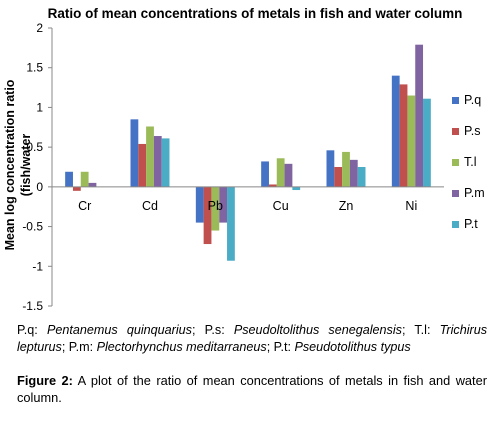 The image size is (502, 426). I want to click on legend: P.q P.s T.l P.m P.t, so click(468, 162).